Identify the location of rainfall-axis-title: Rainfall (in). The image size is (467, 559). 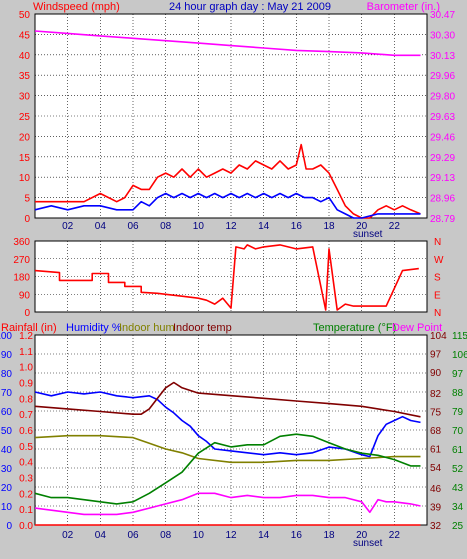
(29, 328).